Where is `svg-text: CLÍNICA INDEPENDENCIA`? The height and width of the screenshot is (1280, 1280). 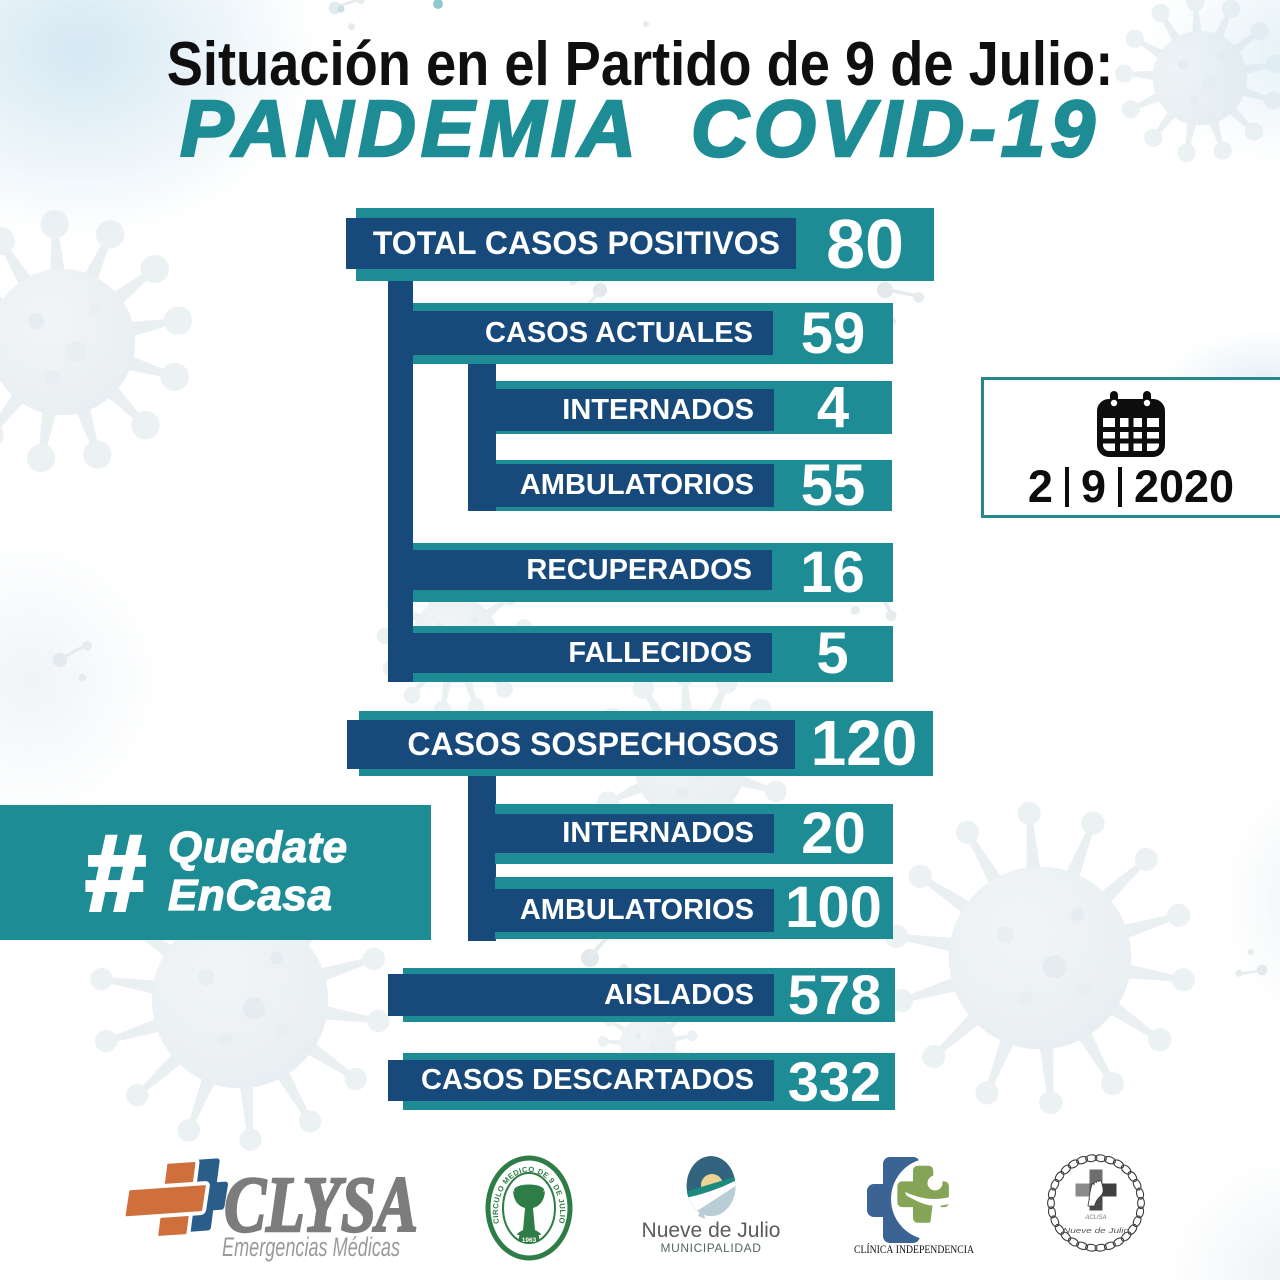 svg-text: CLÍNICA INDEPENDENCIA is located at coordinates (914, 1249).